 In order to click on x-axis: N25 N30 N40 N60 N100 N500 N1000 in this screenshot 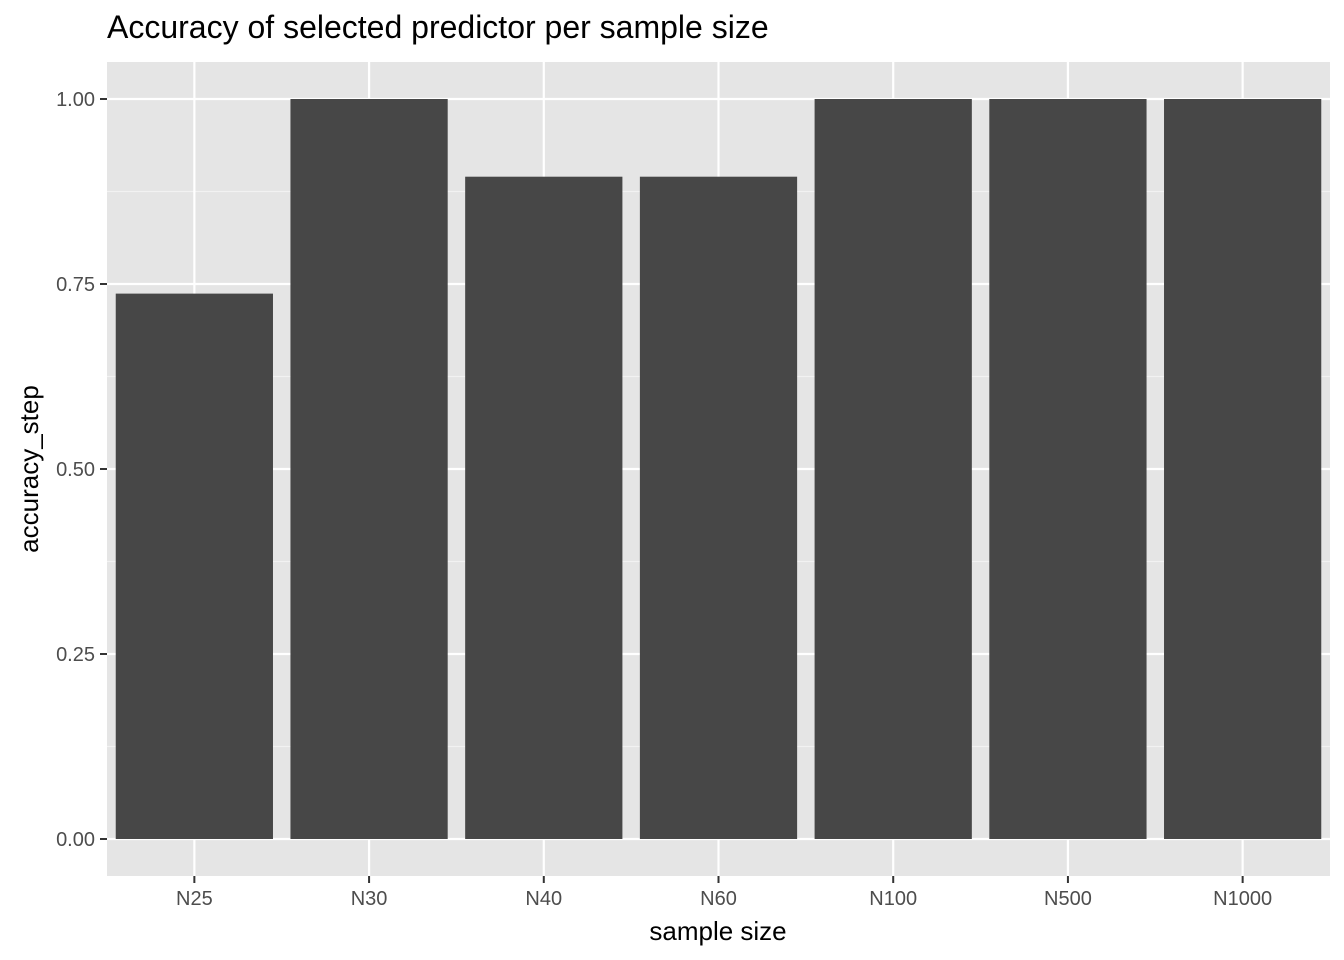, I will do `click(724, 893)`.